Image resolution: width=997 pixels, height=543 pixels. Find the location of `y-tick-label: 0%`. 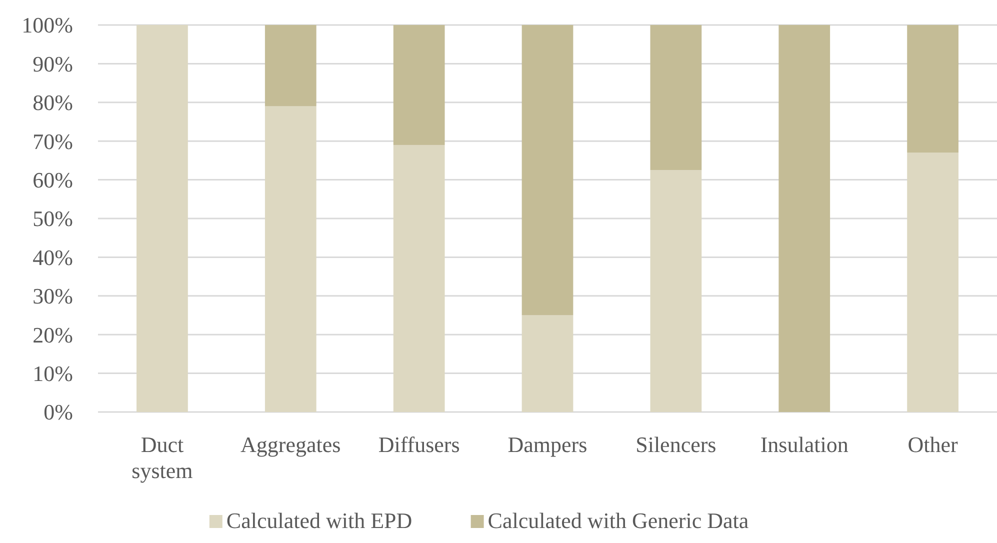

y-tick-label: 0% is located at coordinates (58, 412).